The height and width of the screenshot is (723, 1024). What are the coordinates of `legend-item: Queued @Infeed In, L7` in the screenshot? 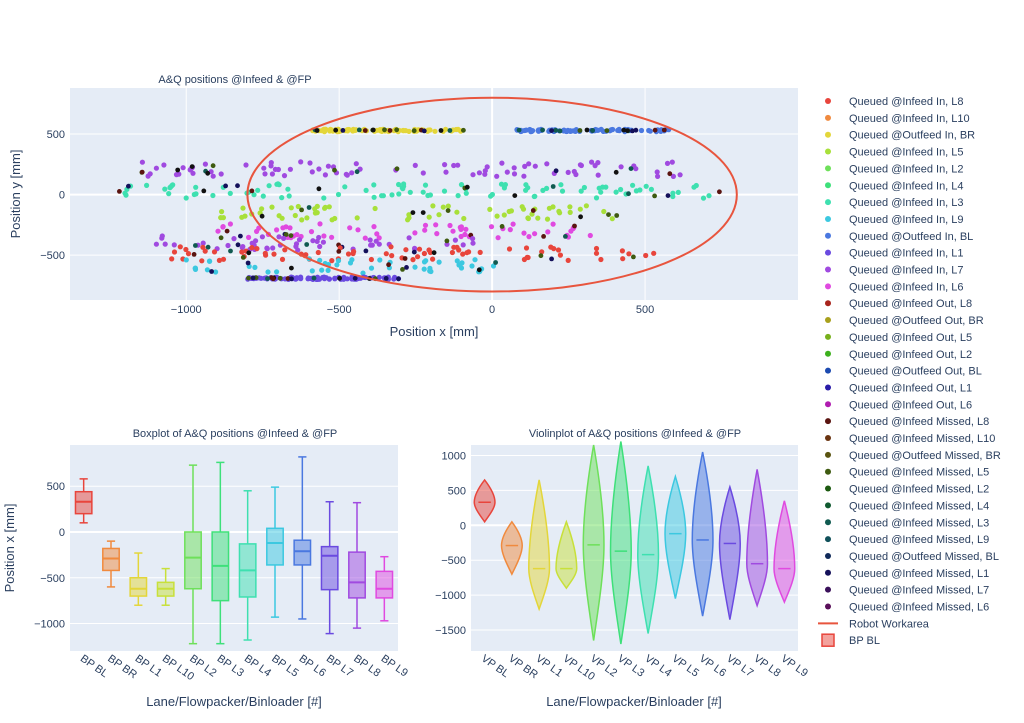 It's located at (894, 271).